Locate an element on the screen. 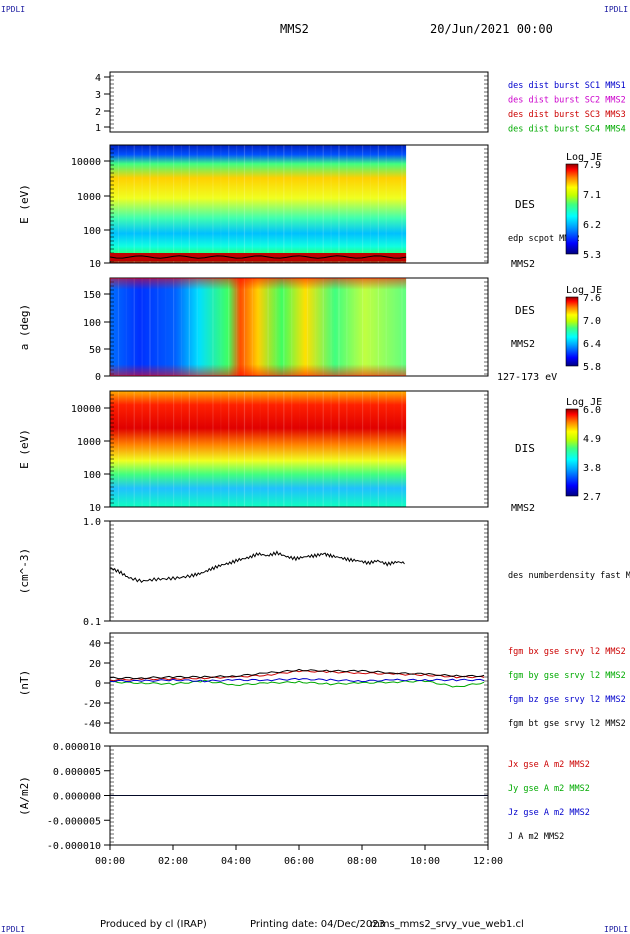 This screenshot has width=630, height=934. x-tick-label: 08:00 is located at coordinates (362, 861).